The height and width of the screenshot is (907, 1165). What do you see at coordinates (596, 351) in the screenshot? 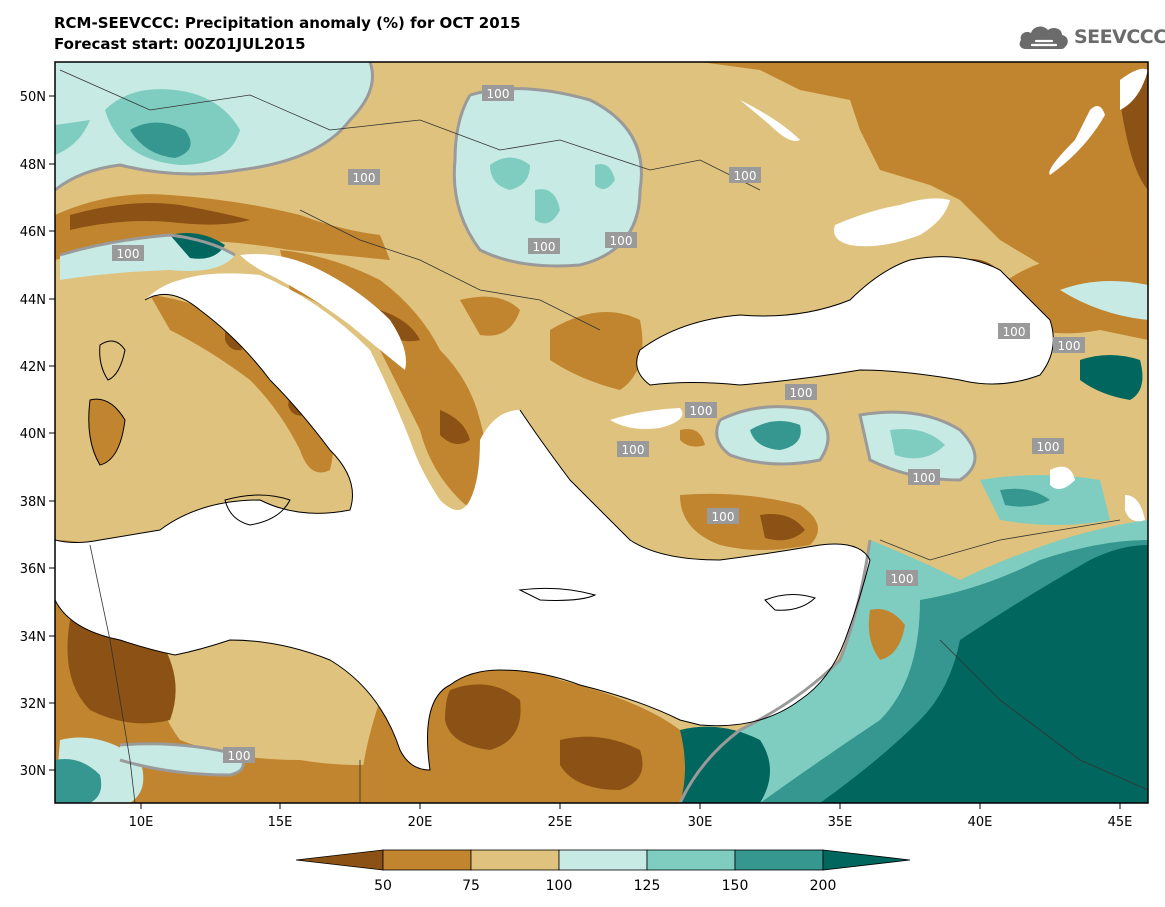
I see `brown-region-bulgaria` at bounding box center [596, 351].